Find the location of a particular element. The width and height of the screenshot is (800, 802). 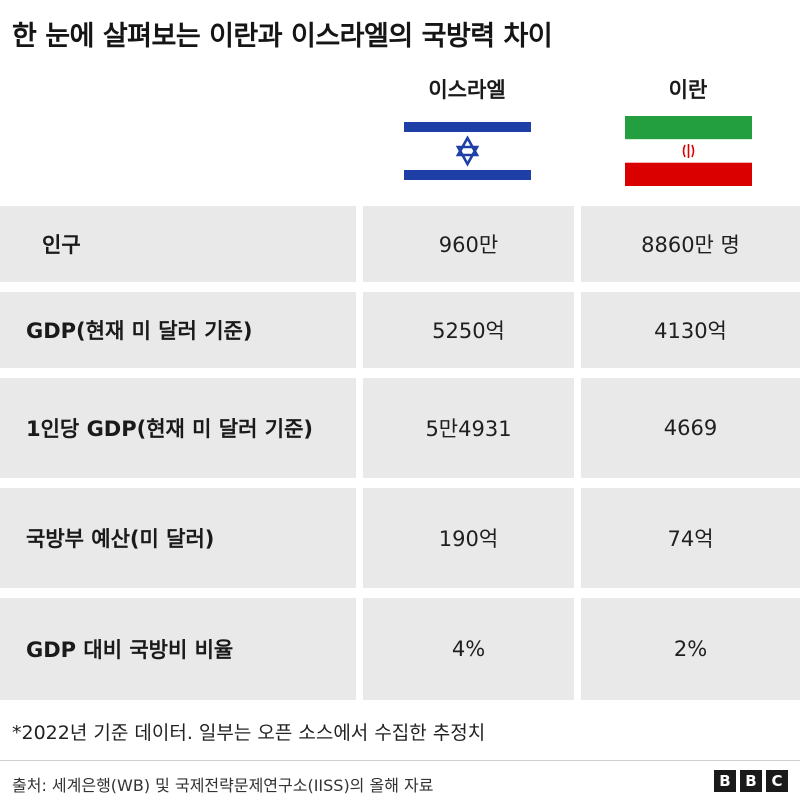

column-header-iran: 이란 is located at coordinates (688, 90).